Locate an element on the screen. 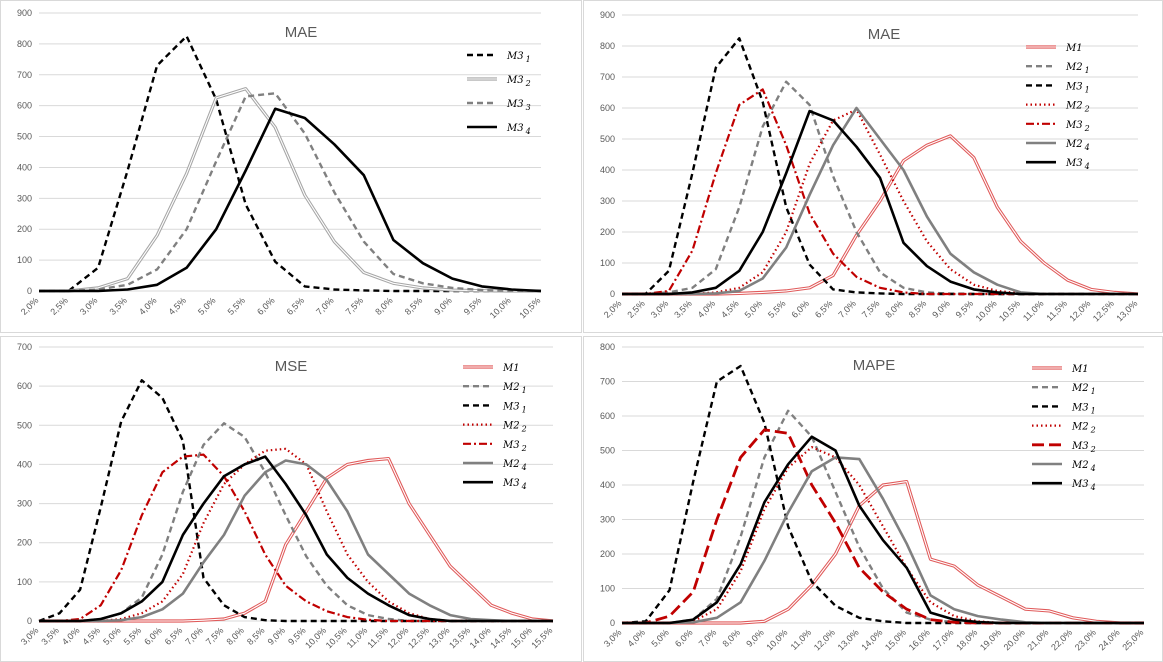  x-tick-label: 4,0% is located at coordinates (707, 309).